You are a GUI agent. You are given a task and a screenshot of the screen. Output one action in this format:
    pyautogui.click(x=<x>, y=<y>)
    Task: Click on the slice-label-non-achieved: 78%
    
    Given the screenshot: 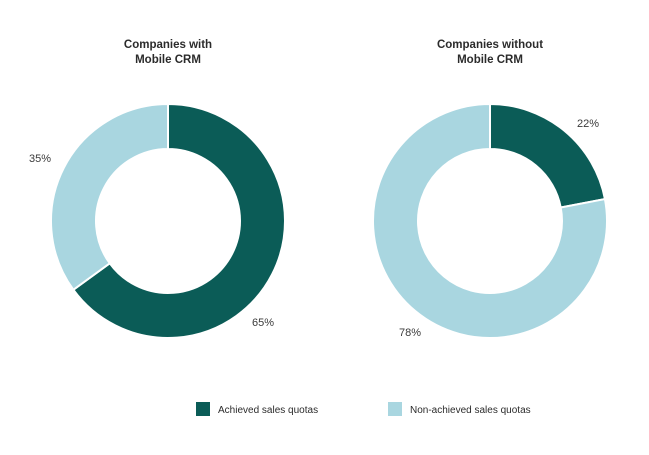 What is the action you would take?
    pyautogui.click(x=410, y=333)
    